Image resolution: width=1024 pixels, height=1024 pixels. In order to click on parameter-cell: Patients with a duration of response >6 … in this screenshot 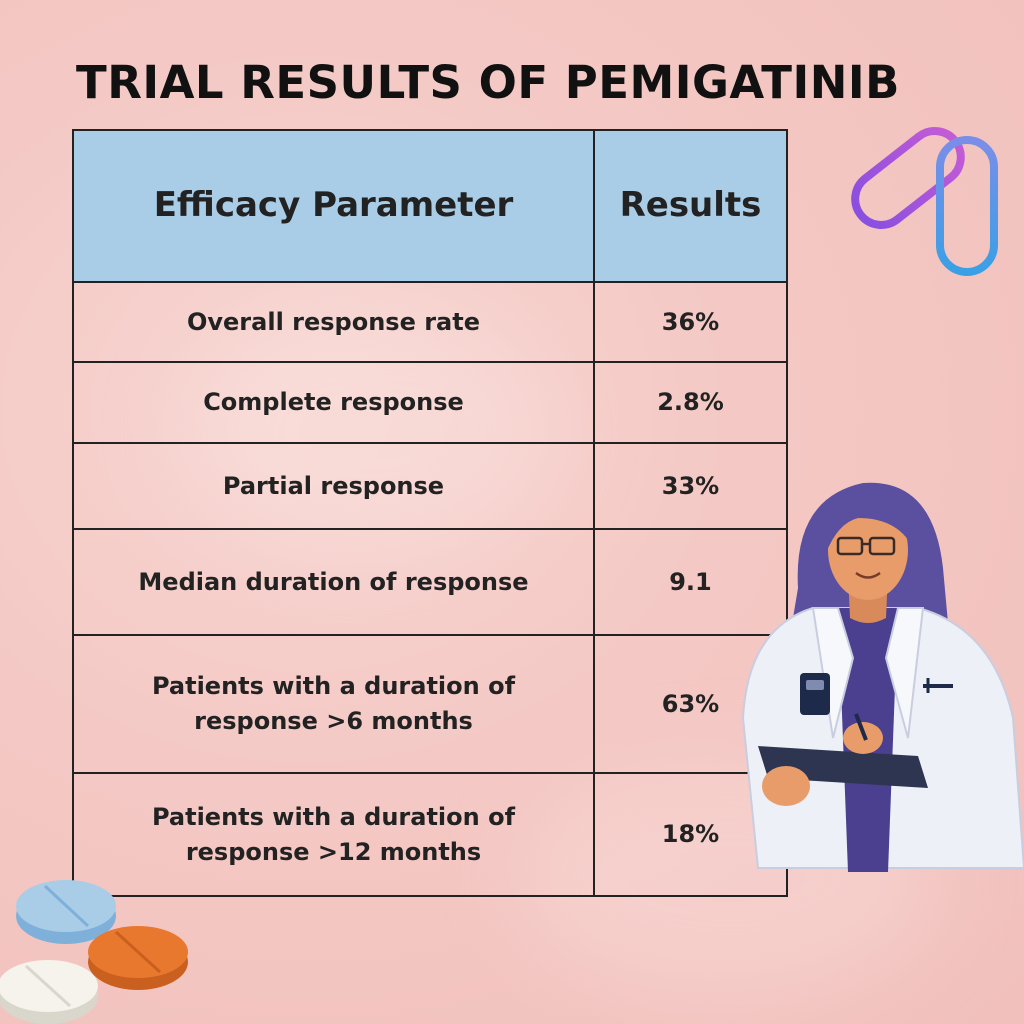, I will do `click(333, 704)`.